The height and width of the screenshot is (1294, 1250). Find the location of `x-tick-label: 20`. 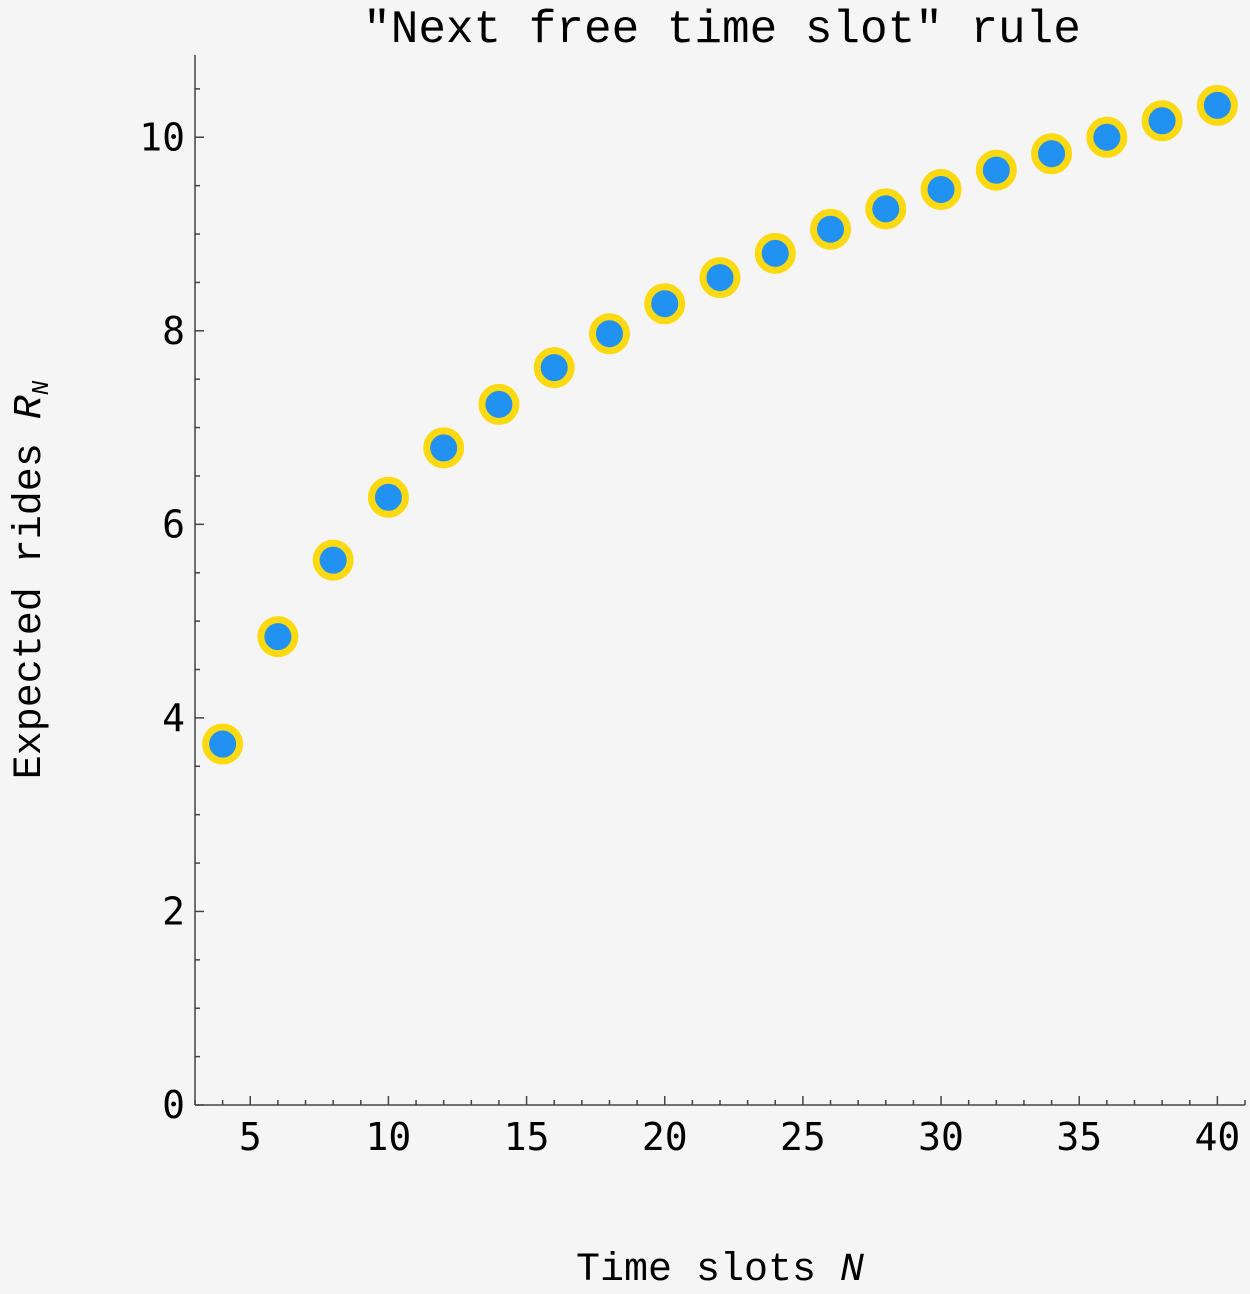

x-tick-label: 20 is located at coordinates (665, 1137).